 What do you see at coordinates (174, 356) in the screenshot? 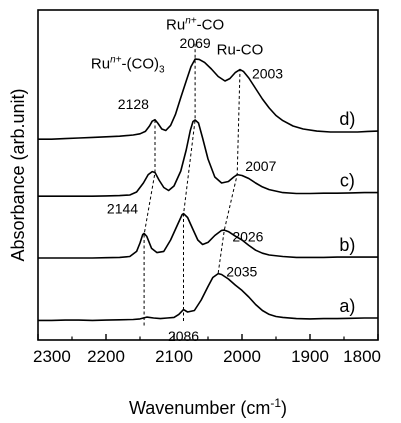
I see `x-tick-label: 2100` at bounding box center [174, 356].